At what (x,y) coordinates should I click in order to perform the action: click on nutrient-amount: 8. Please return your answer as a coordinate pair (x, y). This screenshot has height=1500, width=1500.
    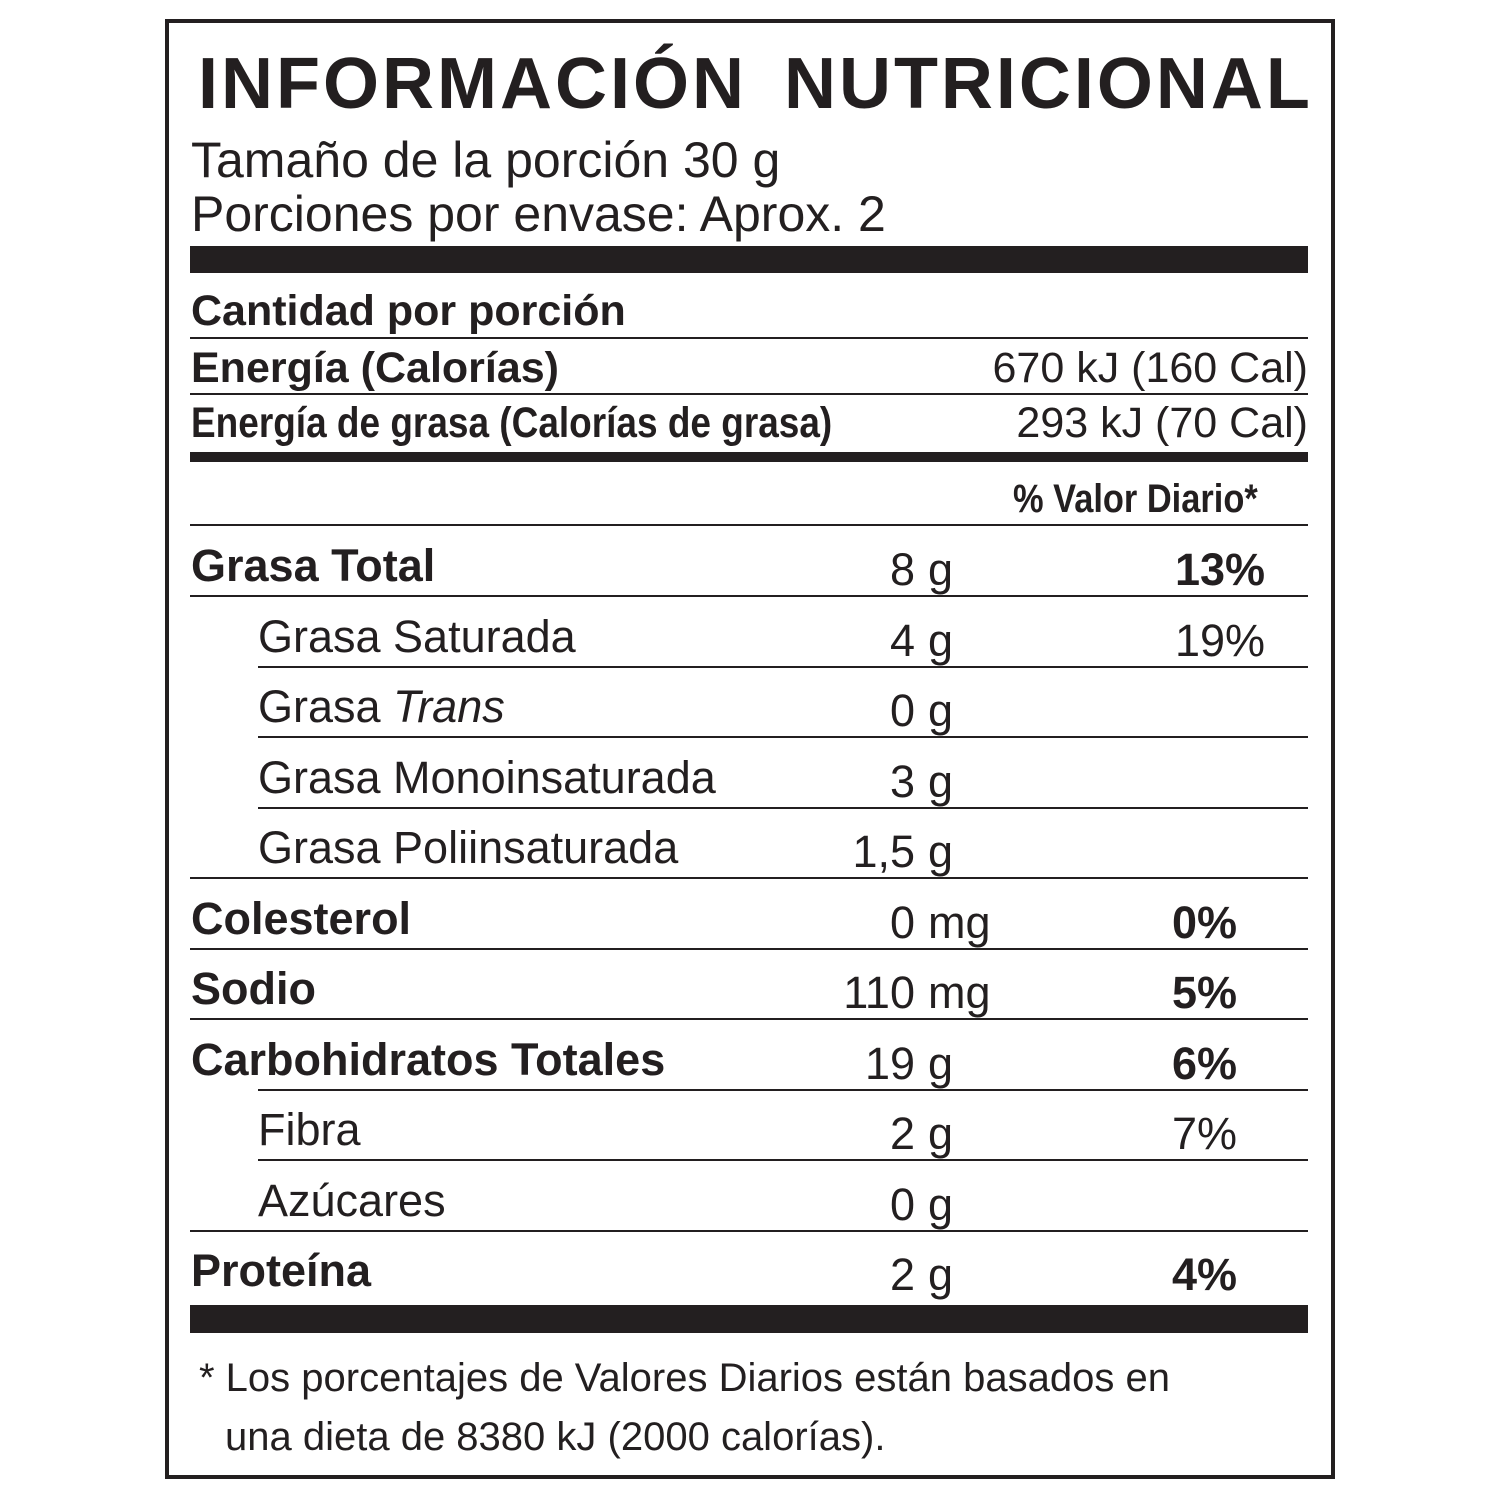
    Looking at the image, I should click on (902, 569).